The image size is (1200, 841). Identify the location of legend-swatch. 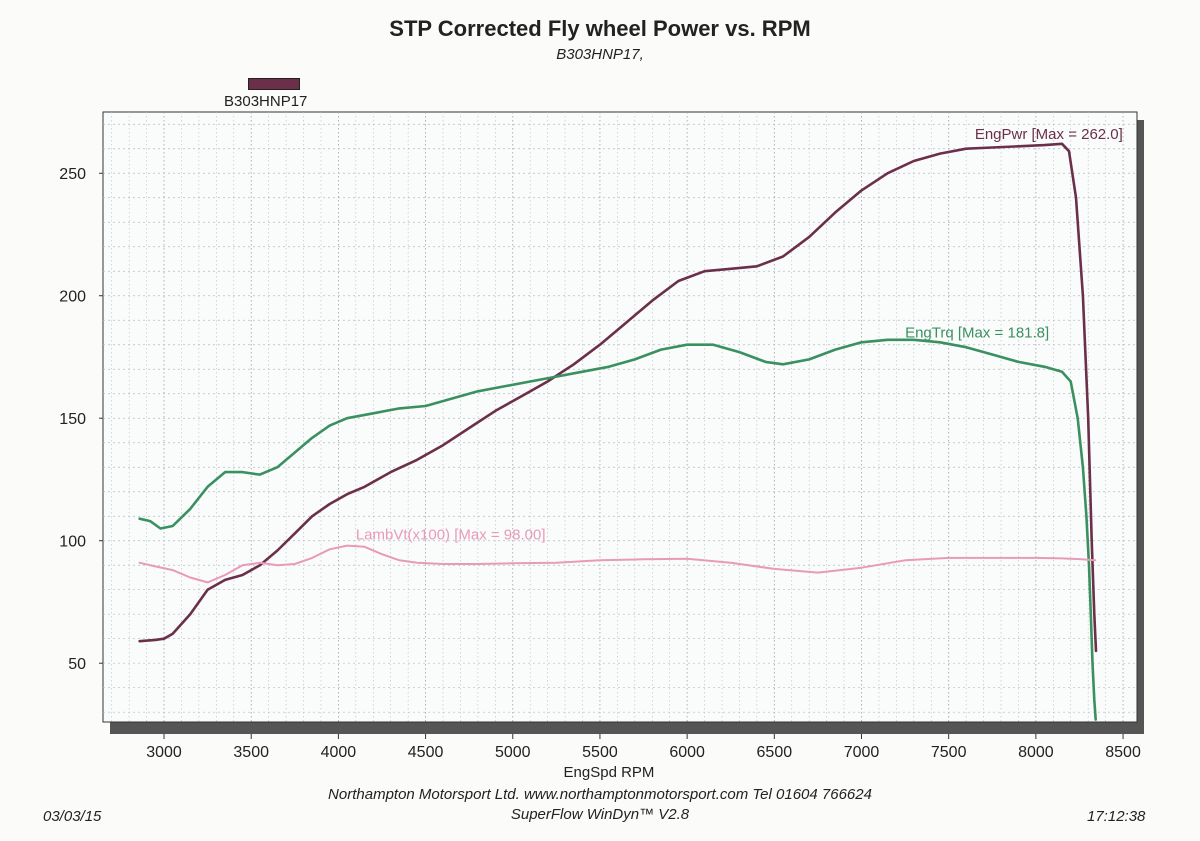
(274, 84).